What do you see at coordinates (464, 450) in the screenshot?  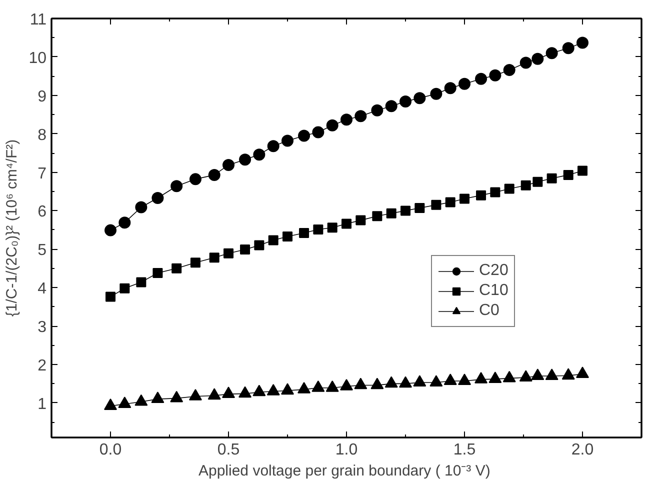 I see `x-tick-label: 1.5` at bounding box center [464, 450].